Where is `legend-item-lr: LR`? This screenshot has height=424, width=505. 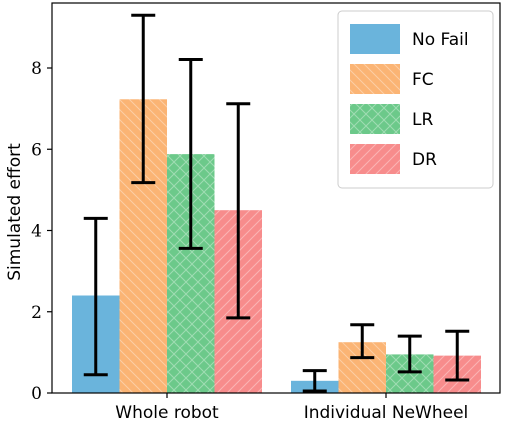
legend-item-lr: LR is located at coordinates (391, 119).